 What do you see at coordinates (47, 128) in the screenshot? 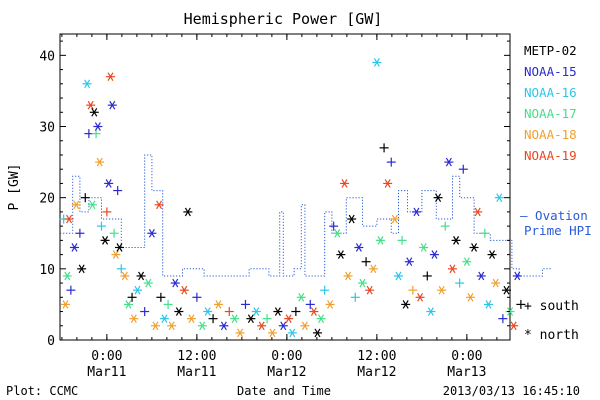
I see `y-tick-label: 30` at bounding box center [47, 128].